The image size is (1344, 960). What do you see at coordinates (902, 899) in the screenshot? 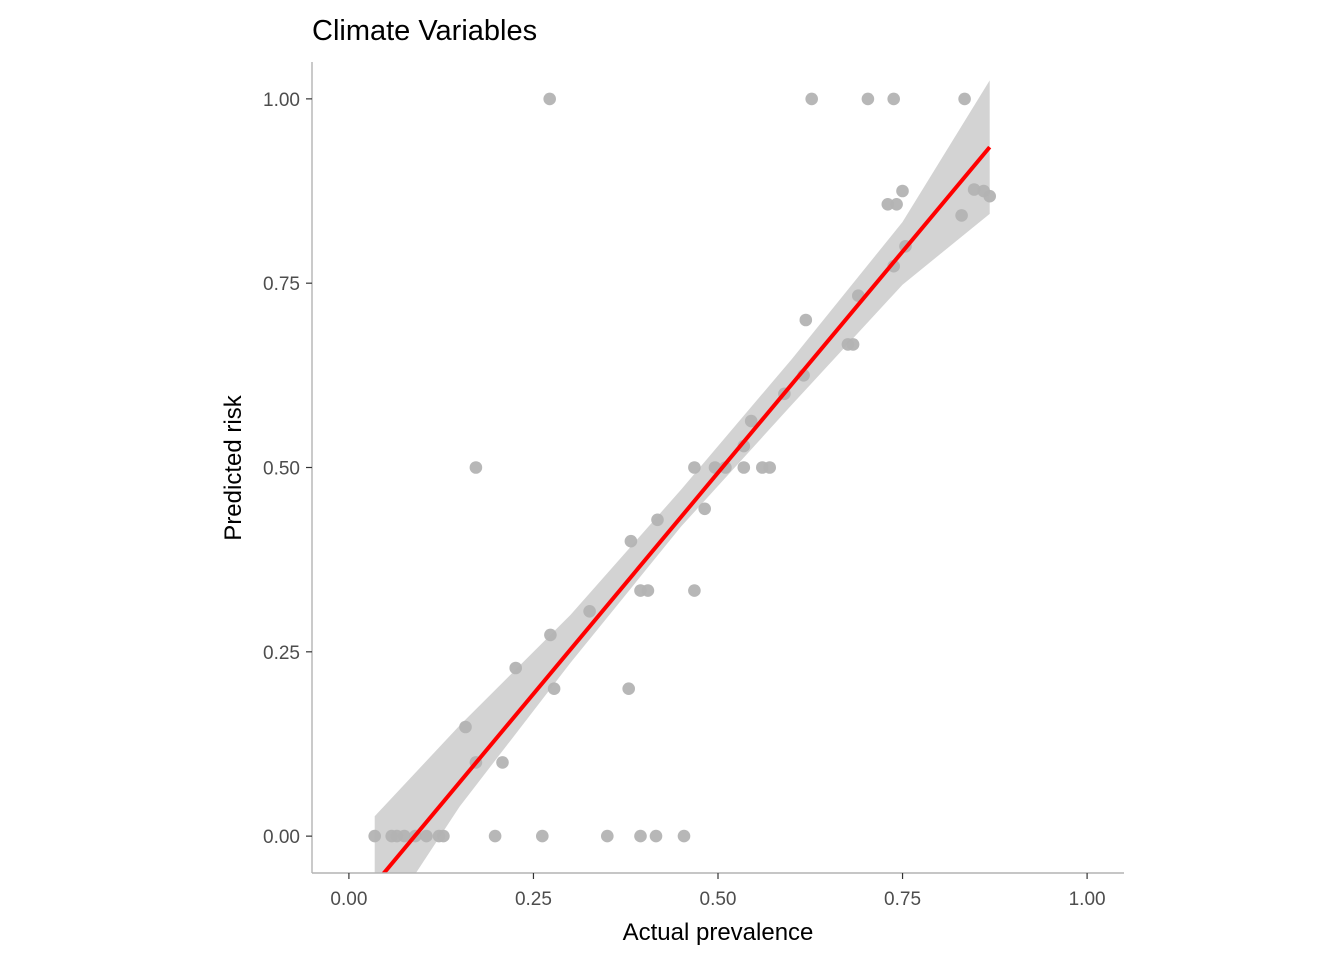
I see `x-tick-label: 0.75` at bounding box center [902, 899].